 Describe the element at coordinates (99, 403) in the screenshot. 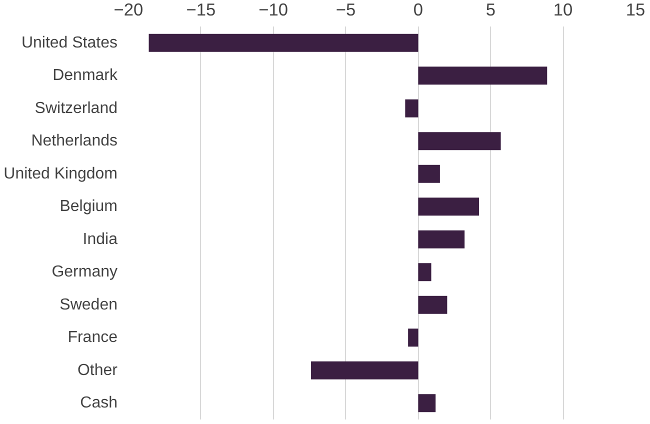

I see `y-tick-label: Cash` at that location.